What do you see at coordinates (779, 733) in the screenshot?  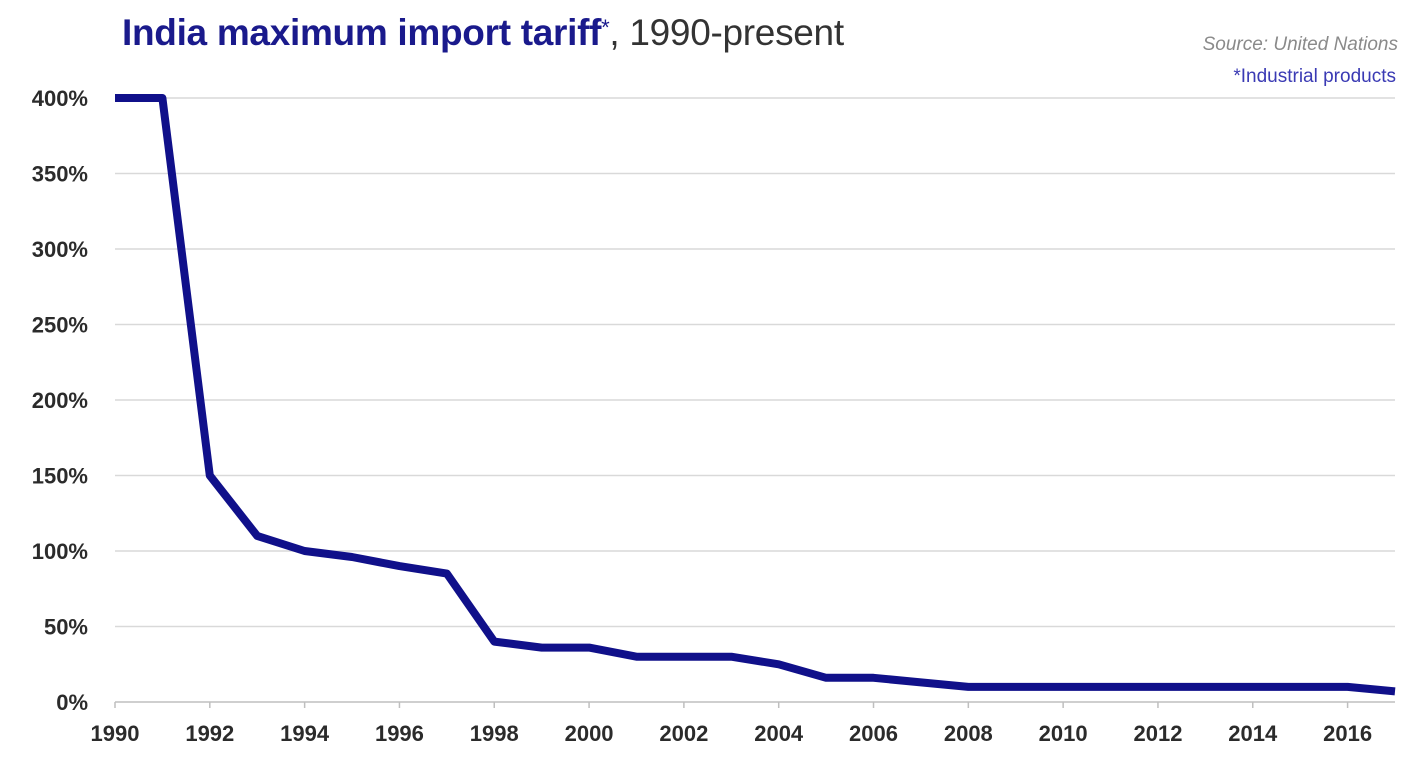 I see `x-tick-label: 2004` at bounding box center [779, 733].